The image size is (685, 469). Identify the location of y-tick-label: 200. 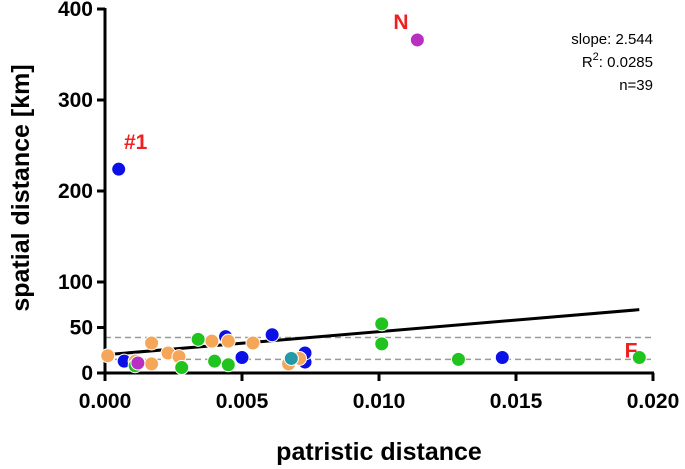
(75, 191).